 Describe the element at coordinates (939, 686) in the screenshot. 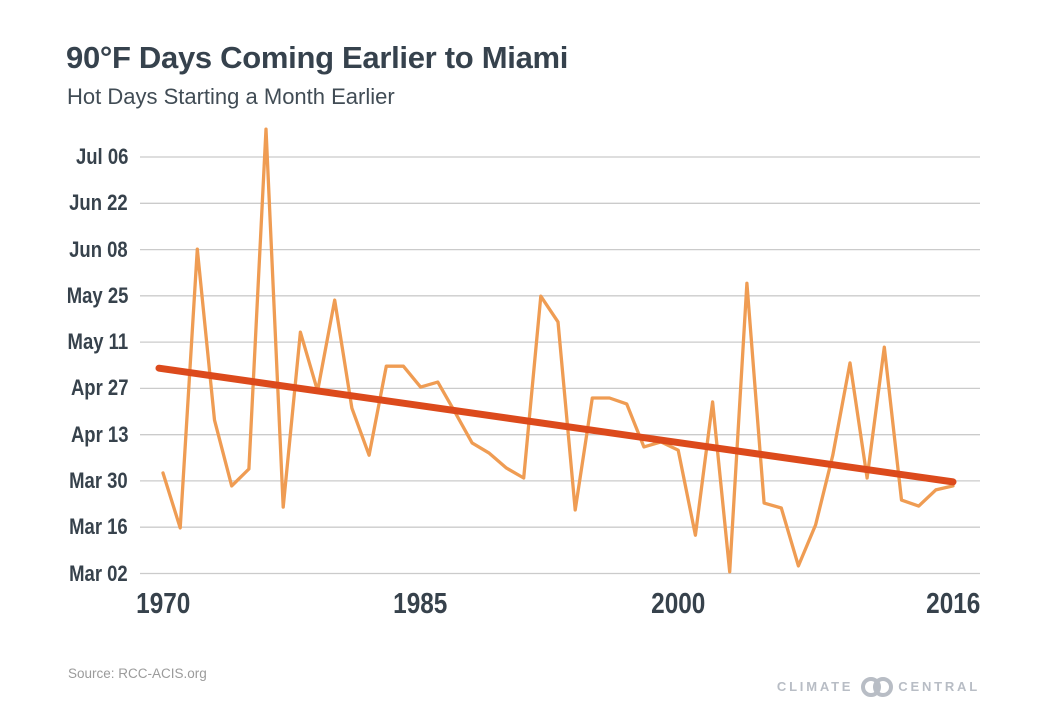

I see `logo-text-central: CENTRAL` at that location.